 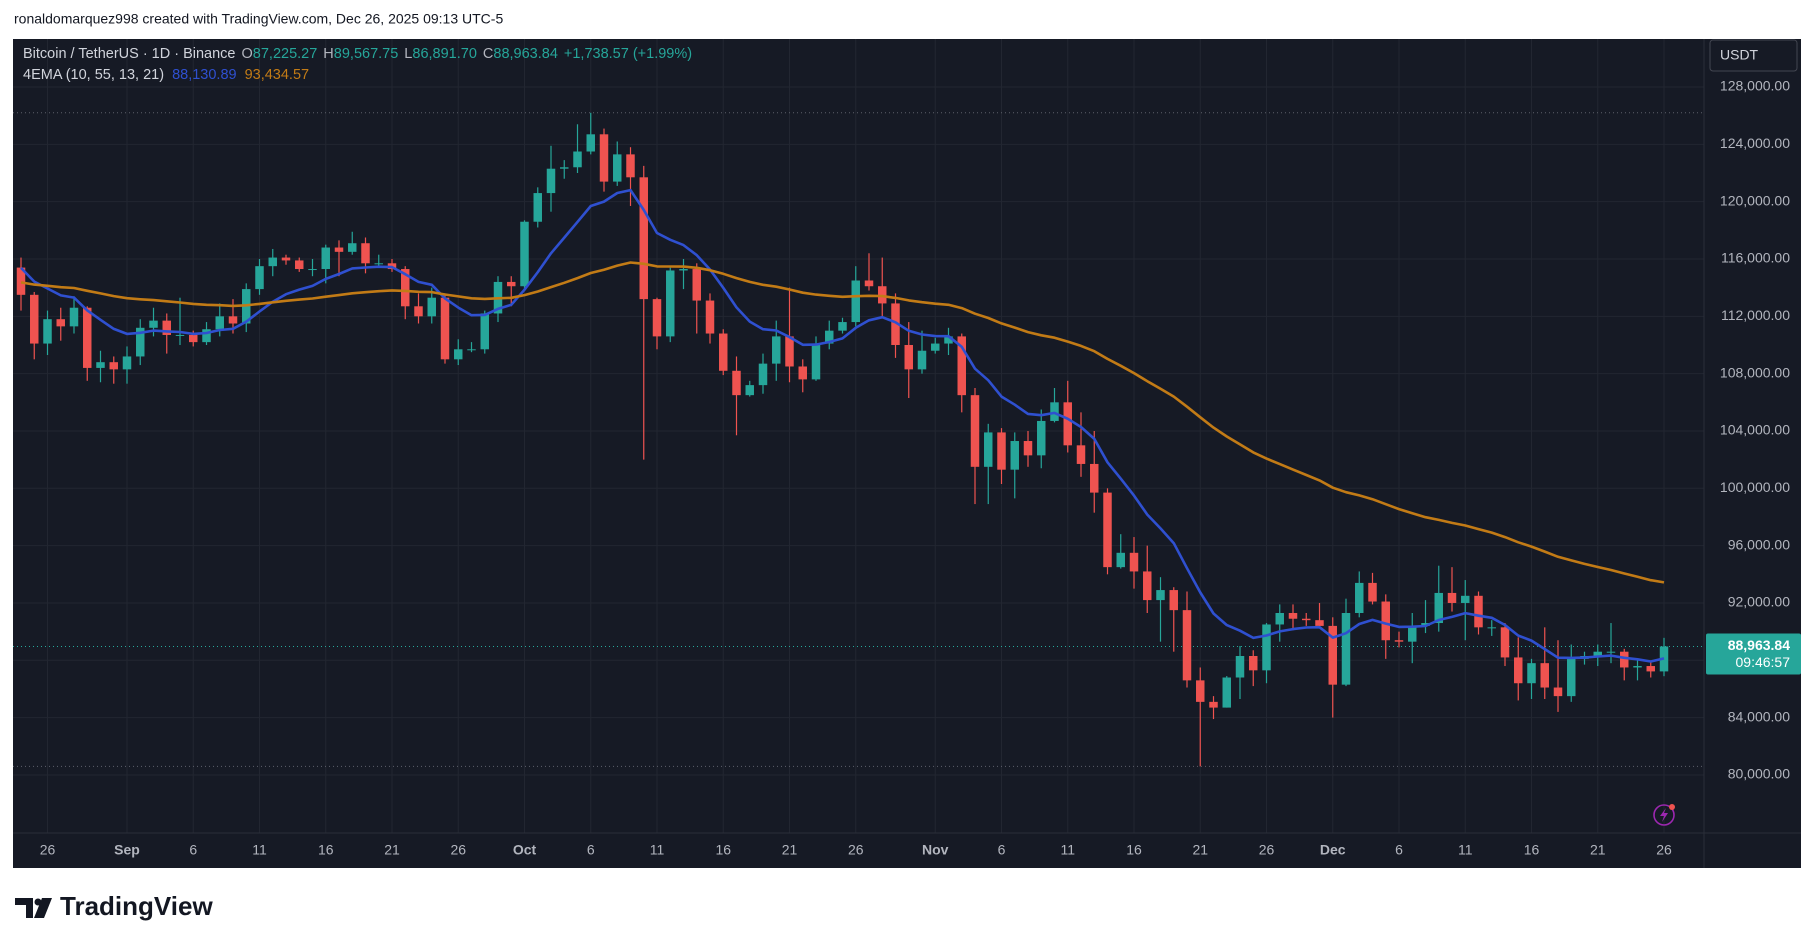 I want to click on alert-icon, so click(x=1664, y=815).